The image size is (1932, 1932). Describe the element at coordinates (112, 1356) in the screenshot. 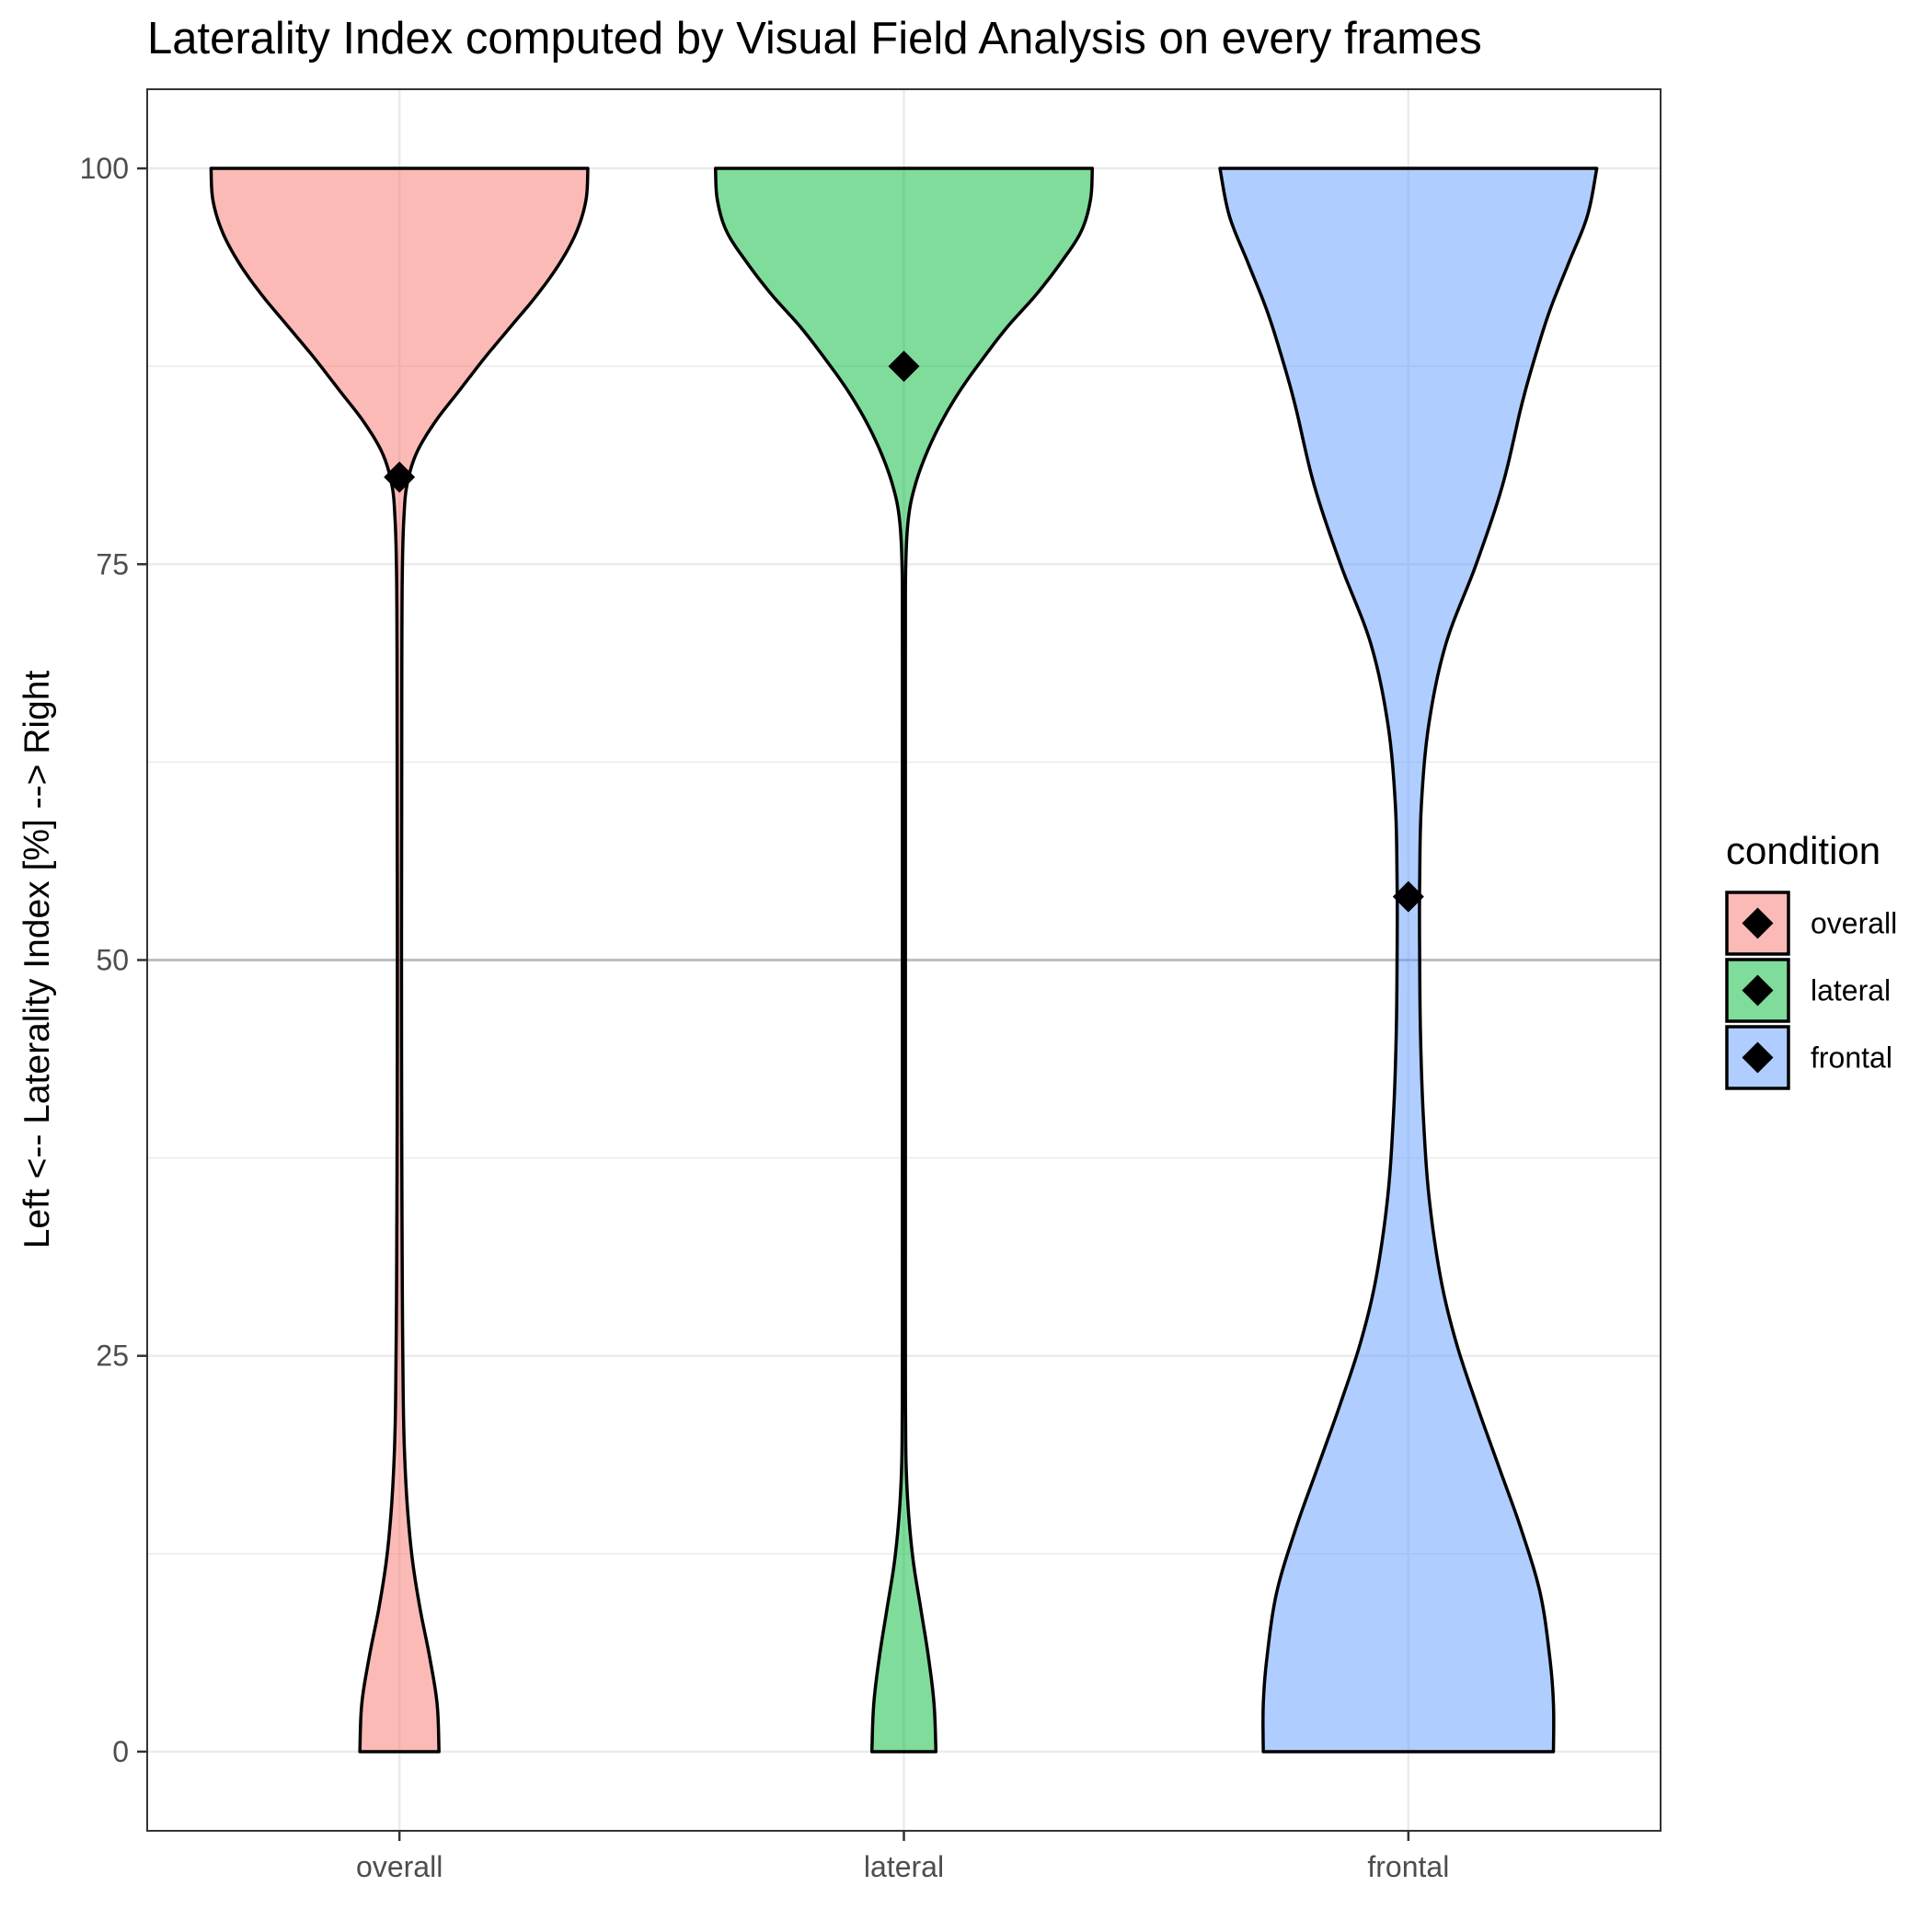

I see `y-tick-label: 25` at that location.